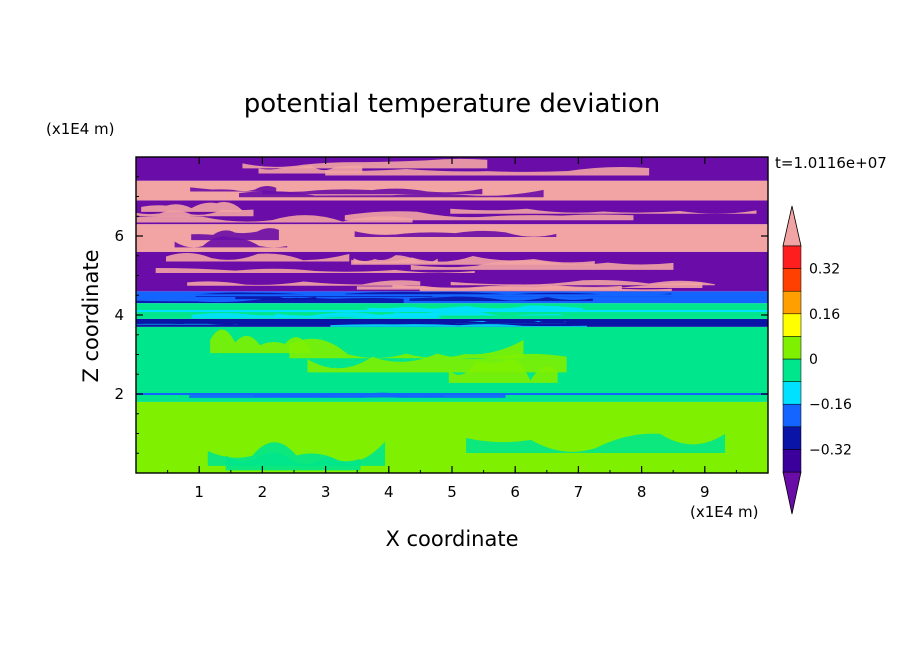 The width and height of the screenshot is (904, 654). What do you see at coordinates (91, 315) in the screenshot?
I see `y-axis-label: Z coordinate` at bounding box center [91, 315].